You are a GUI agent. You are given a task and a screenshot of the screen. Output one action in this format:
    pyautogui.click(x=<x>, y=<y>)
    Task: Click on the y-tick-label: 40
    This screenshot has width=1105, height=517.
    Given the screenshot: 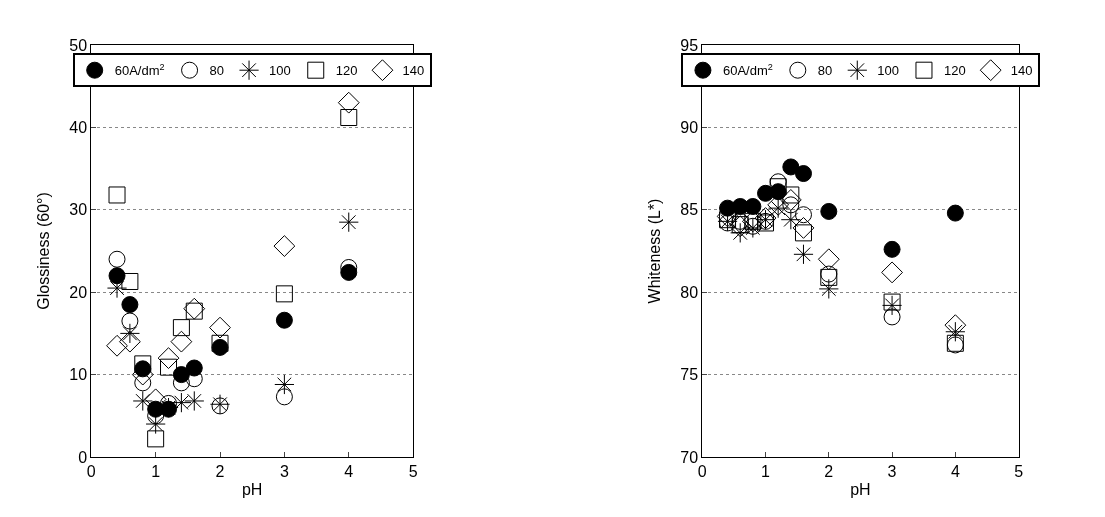 What is the action you would take?
    pyautogui.click(x=78, y=127)
    